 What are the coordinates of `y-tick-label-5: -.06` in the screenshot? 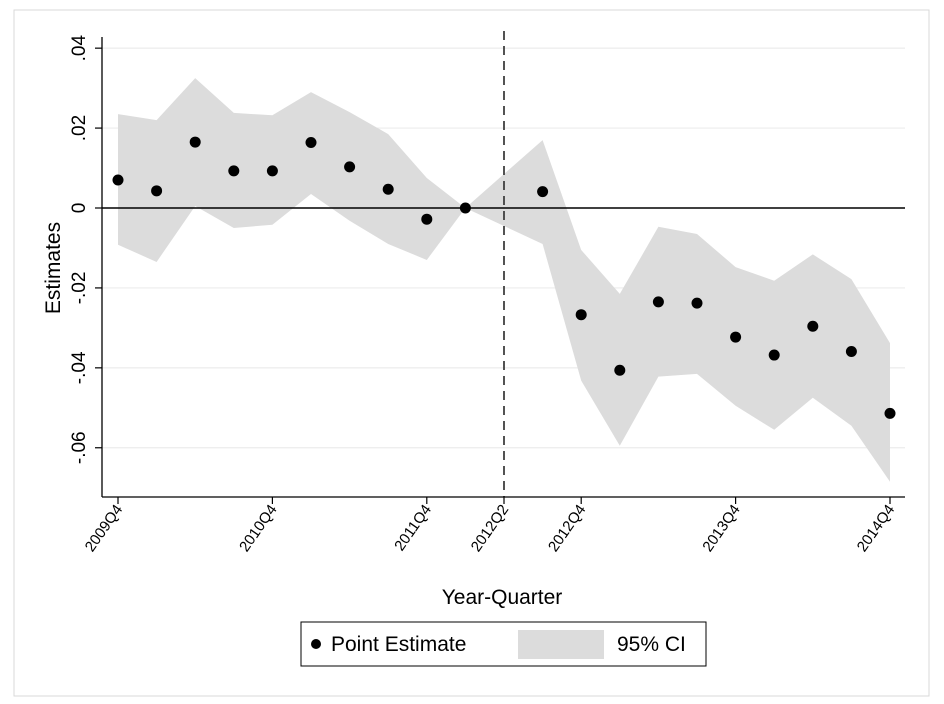 It's located at (79, 447).